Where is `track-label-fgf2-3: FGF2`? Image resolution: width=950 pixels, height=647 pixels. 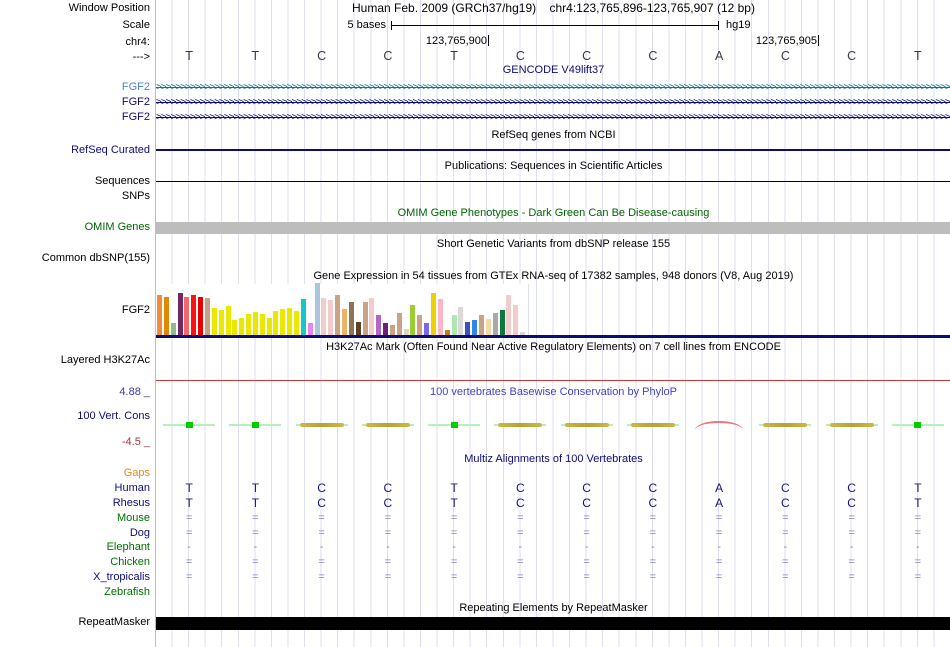 track-label-fgf2-3: FGF2 is located at coordinates (135, 117).